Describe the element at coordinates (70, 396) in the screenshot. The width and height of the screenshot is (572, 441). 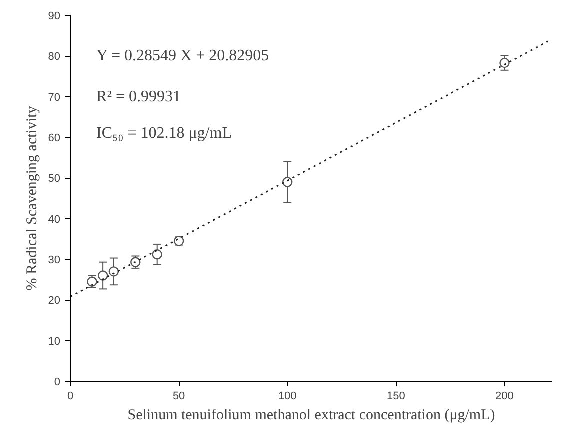
I see `x-tick-label: 0` at that location.